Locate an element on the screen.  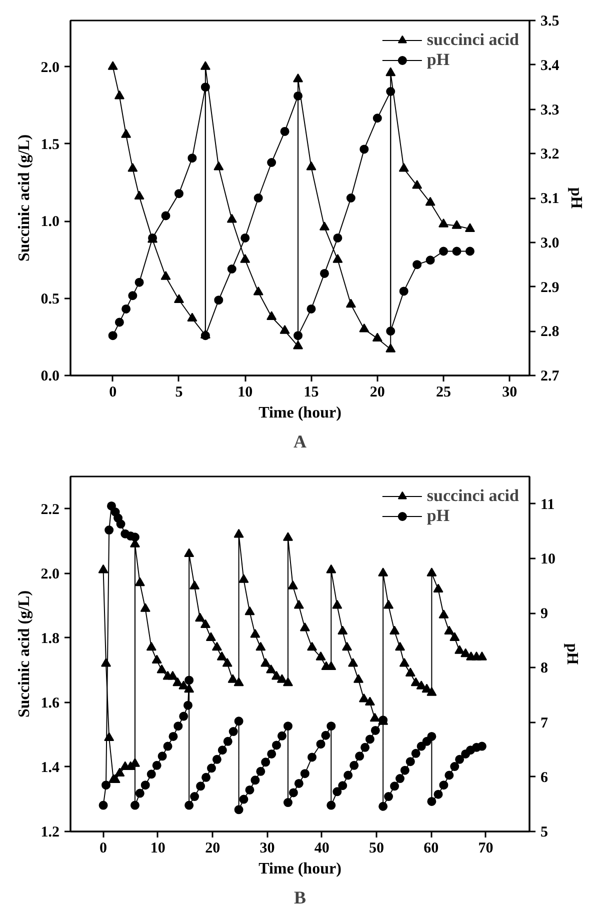
y2-tick-label: 6 is located at coordinates (544, 778).